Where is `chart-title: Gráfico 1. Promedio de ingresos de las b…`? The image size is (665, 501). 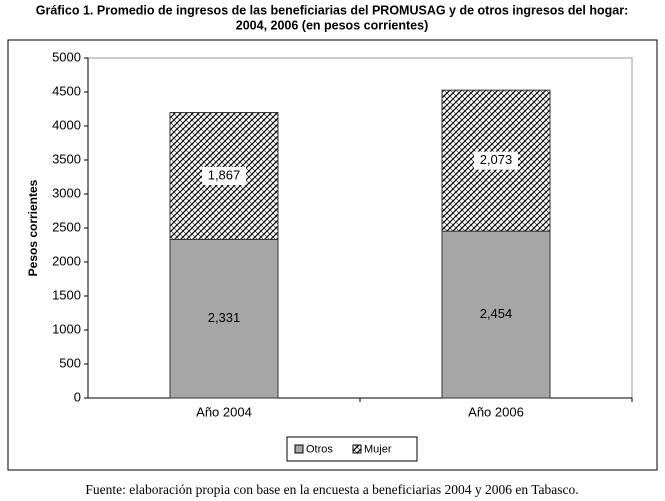
chart-title: Gráfico 1. Promedio de ingresos de las b… is located at coordinates (332, 10).